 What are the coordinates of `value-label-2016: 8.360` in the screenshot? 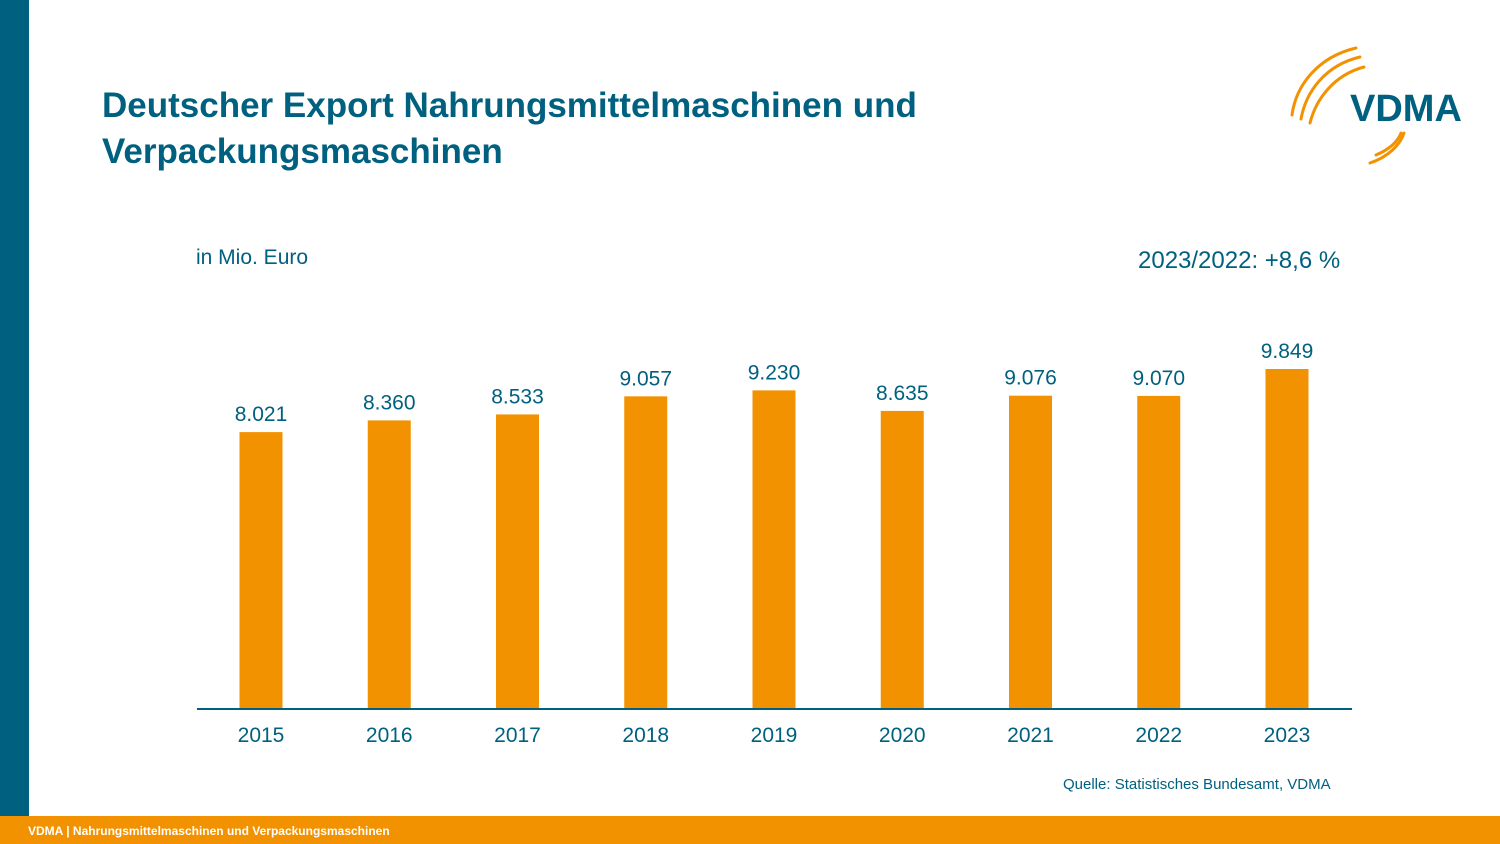 It's located at (389, 402).